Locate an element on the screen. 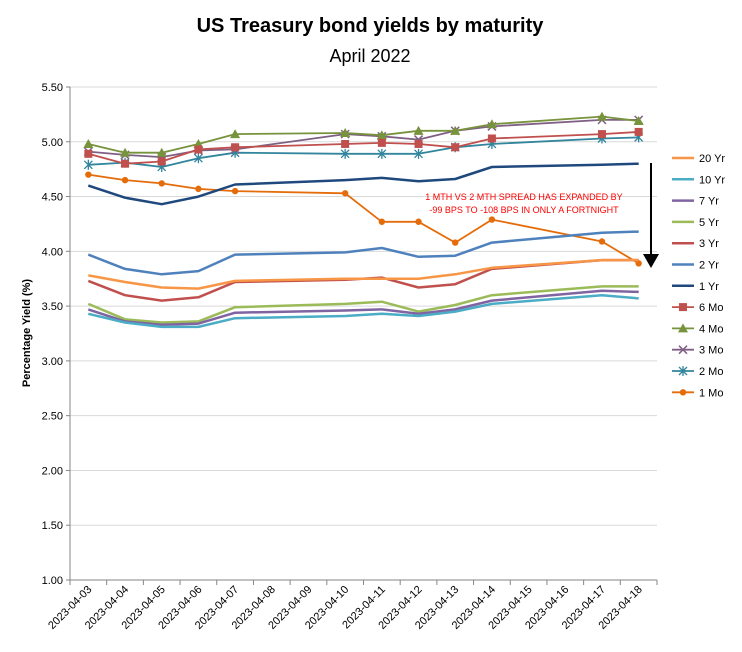 Image resolution: width=742 pixels, height=652 pixels. y-tick-label: 5.00 is located at coordinates (52, 143).